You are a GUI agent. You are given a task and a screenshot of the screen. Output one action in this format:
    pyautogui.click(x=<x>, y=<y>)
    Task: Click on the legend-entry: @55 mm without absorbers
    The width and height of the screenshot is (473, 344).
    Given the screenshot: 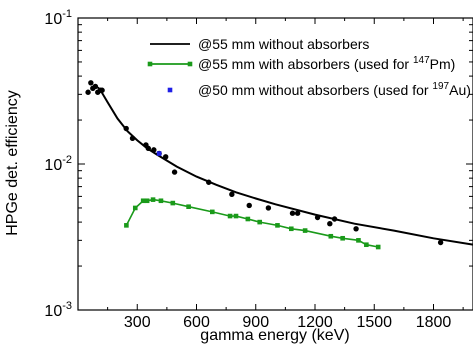 What is the action you would take?
    pyautogui.click(x=259, y=44)
    